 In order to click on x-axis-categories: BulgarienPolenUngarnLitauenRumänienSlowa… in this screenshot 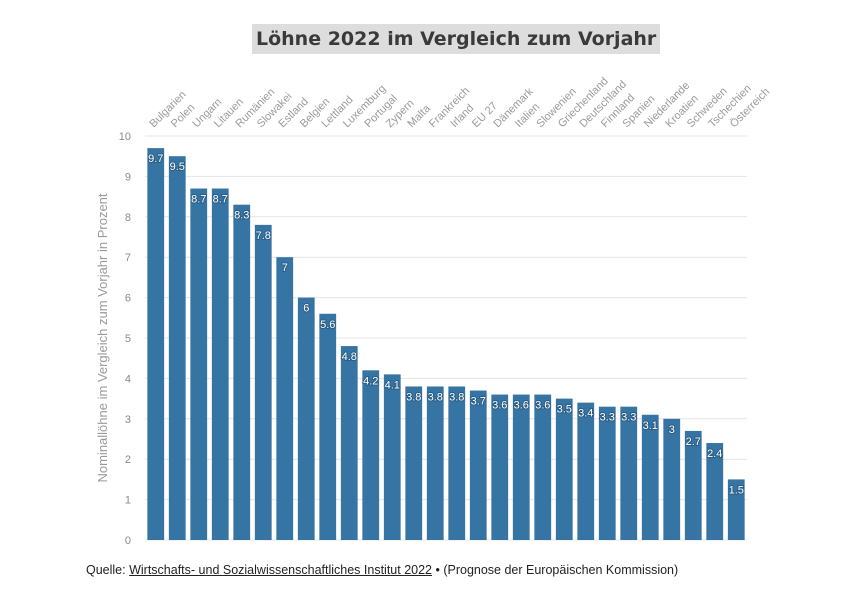, I will do `click(459, 102)`.